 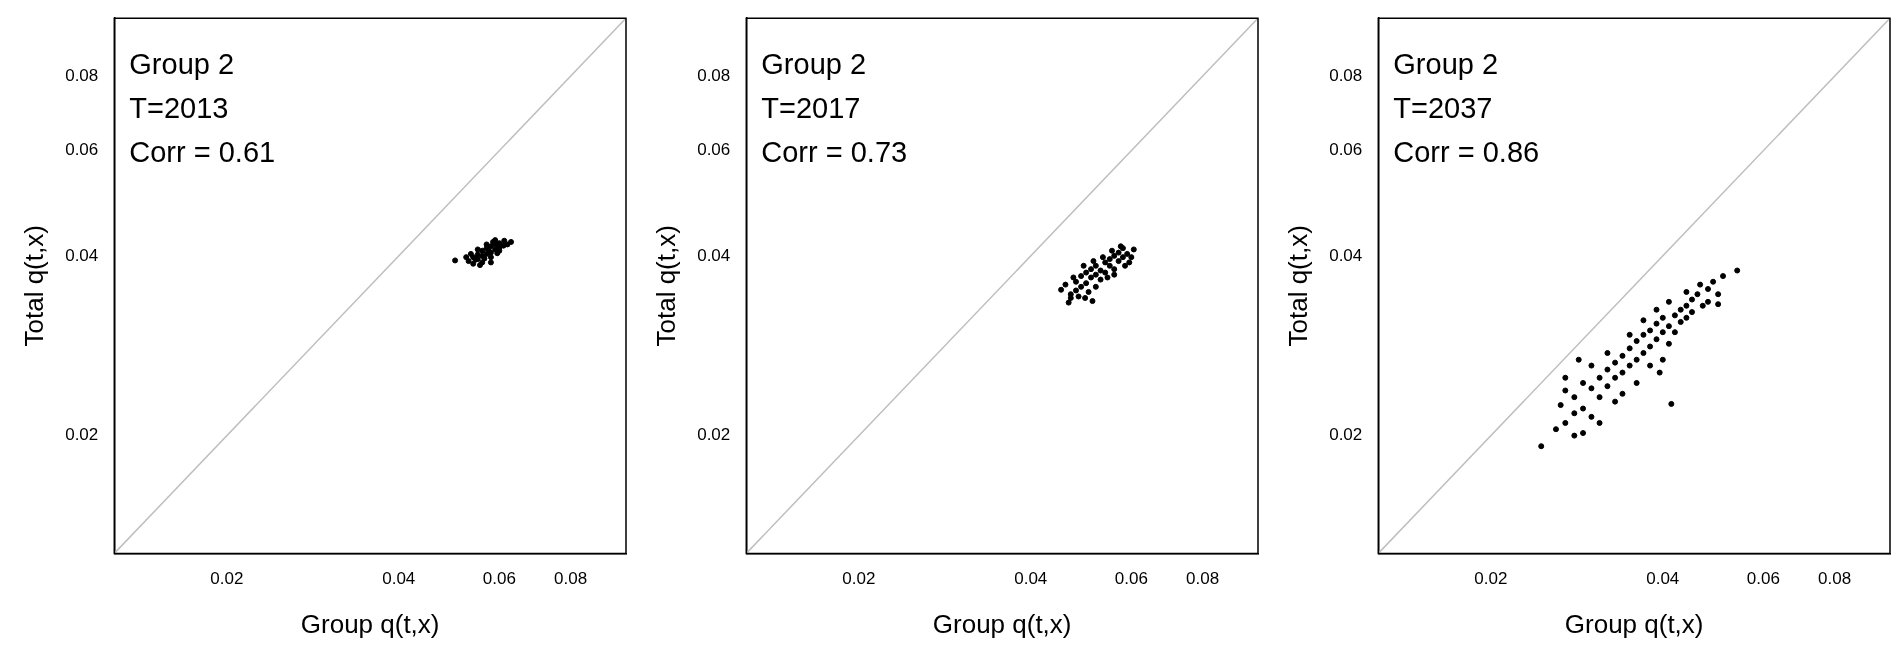 I want to click on annotation: T=2017, so click(x=811, y=108).